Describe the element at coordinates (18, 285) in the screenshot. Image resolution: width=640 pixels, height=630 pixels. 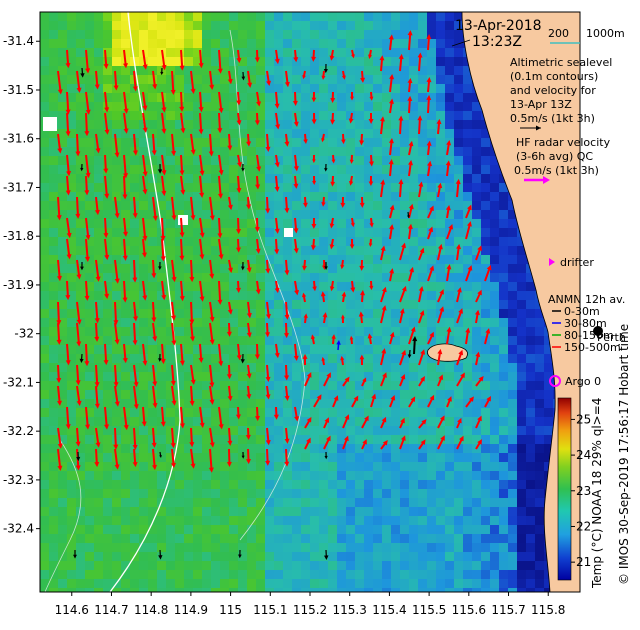
I see `lat-tick-label: -31.9` at that location.